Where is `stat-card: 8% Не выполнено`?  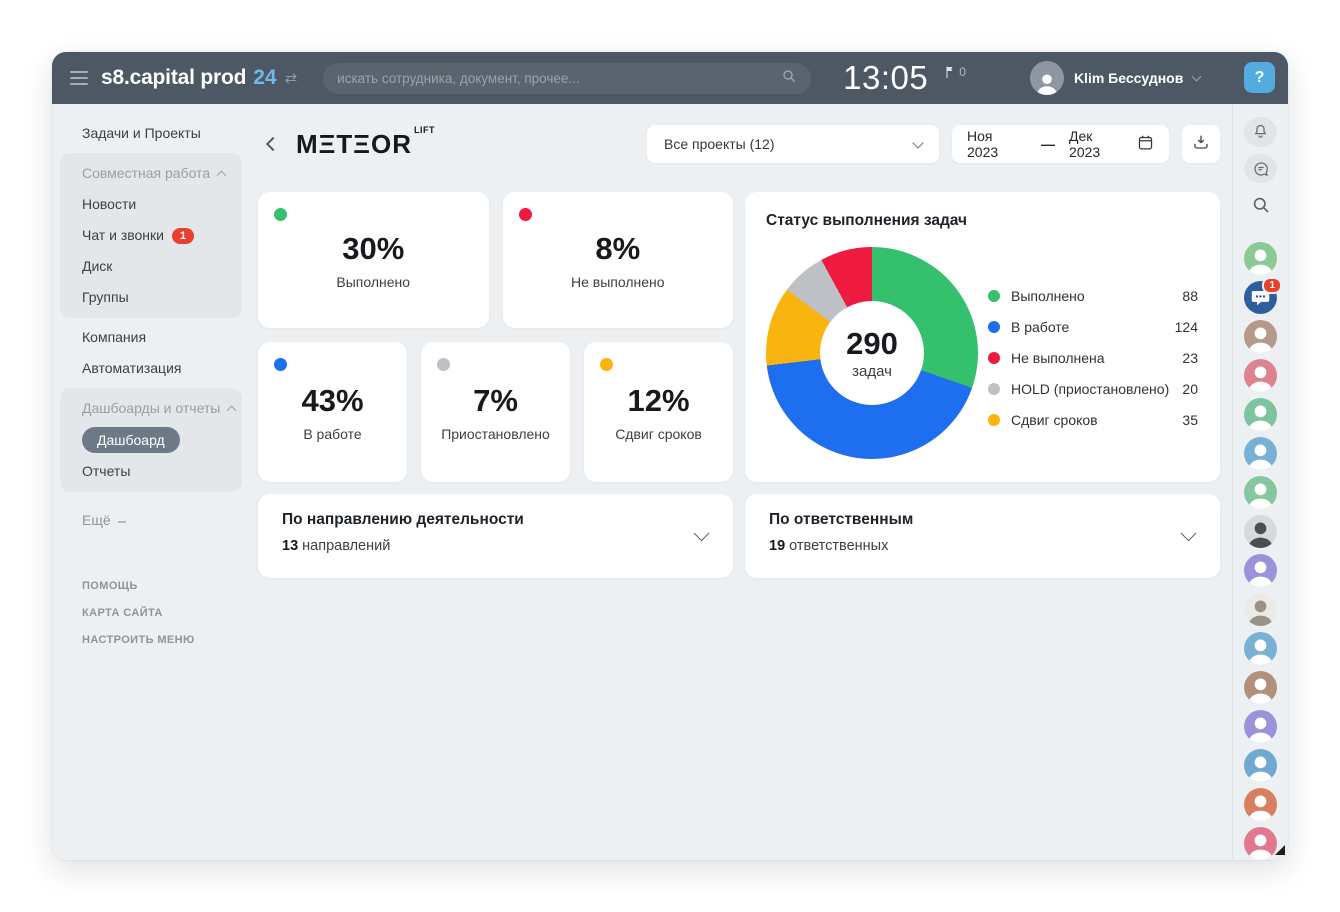
stat-card: 8% Не выполнено is located at coordinates (617, 260).